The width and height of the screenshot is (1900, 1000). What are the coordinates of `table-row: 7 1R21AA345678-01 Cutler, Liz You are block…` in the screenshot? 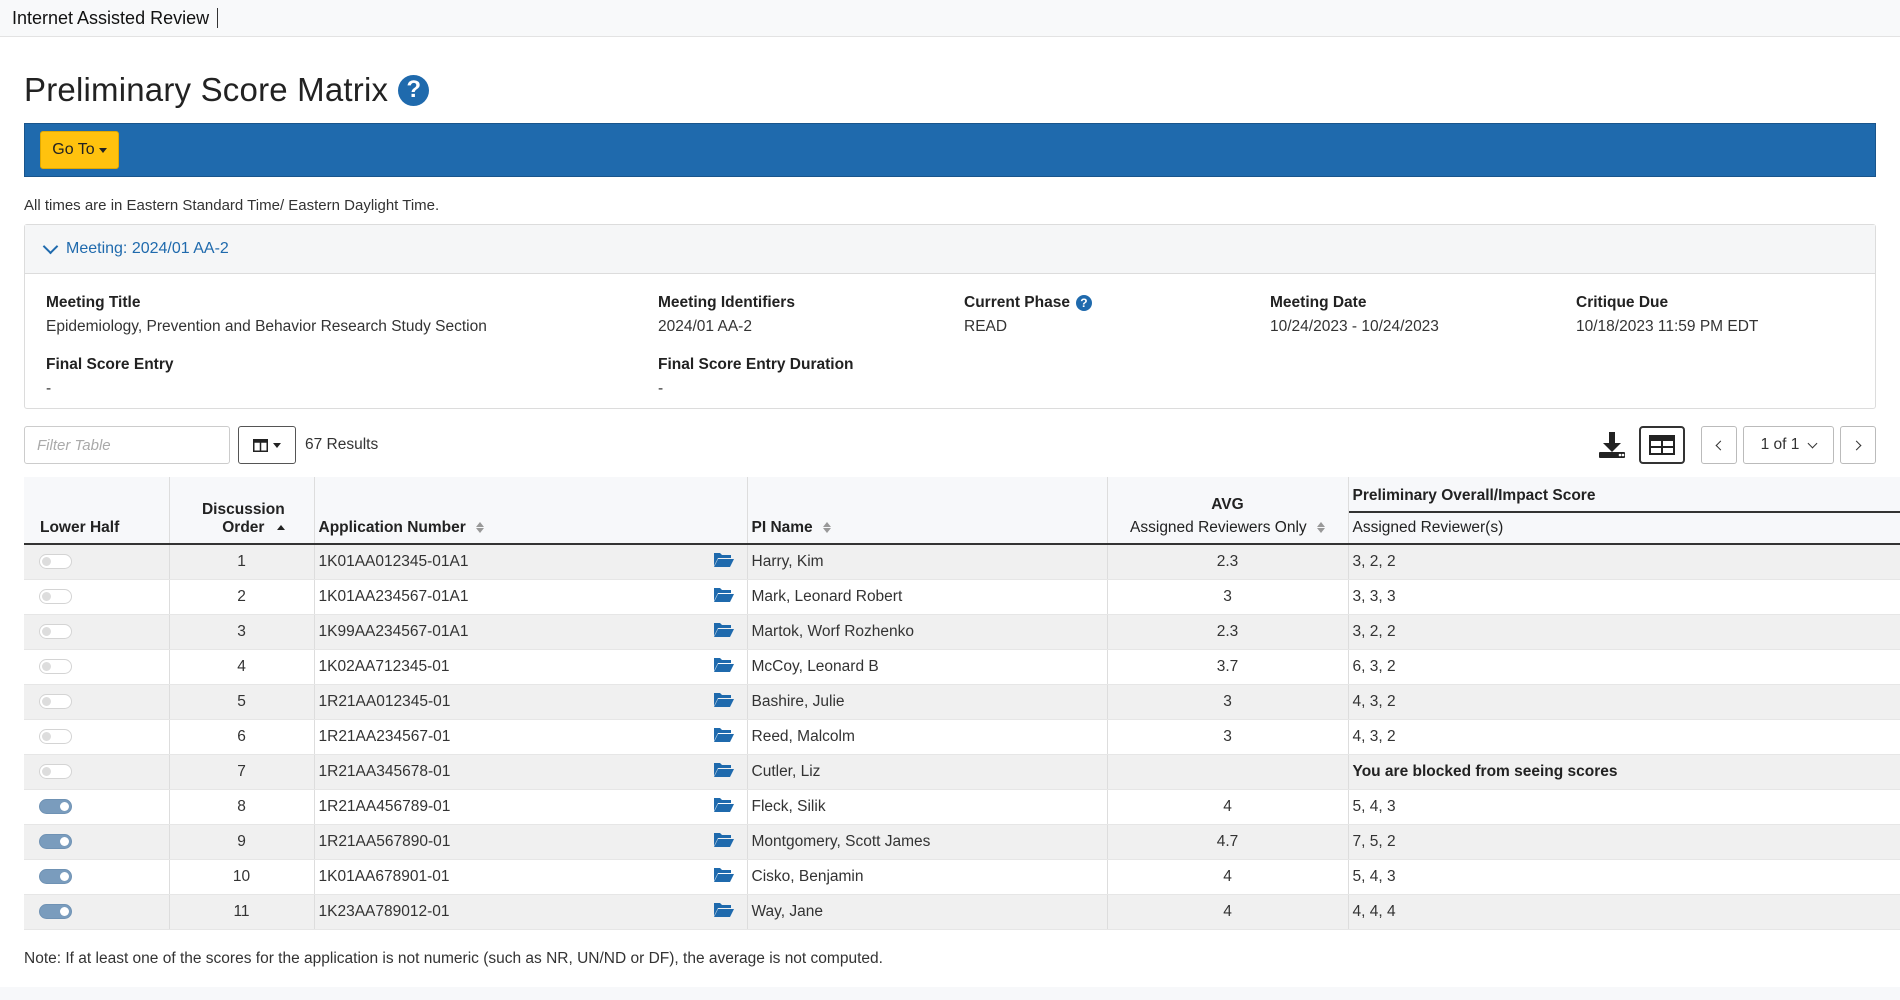 It's located at (962, 772).